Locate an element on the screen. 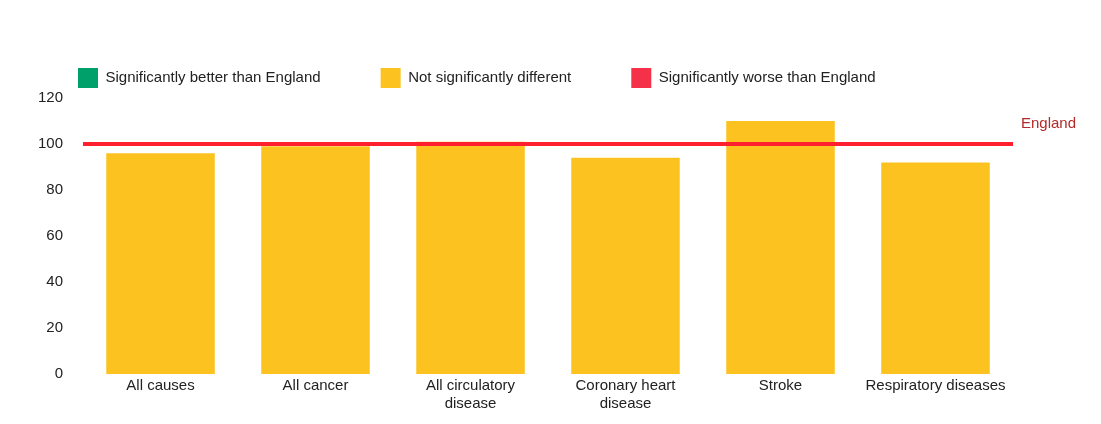 This screenshot has width=1101, height=424. y-tick-label: 100 is located at coordinates (51, 143).